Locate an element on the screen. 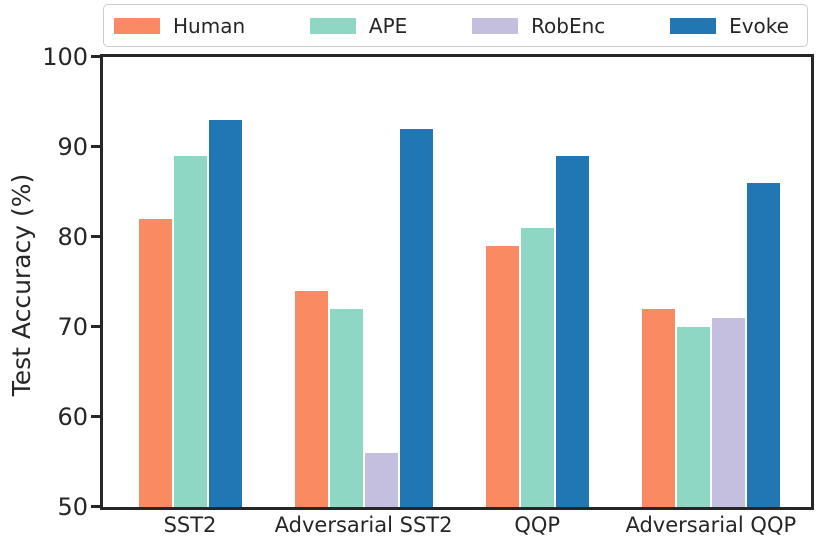 The width and height of the screenshot is (820, 553). bar-human-adversarial-sst2 is located at coordinates (311, 398).